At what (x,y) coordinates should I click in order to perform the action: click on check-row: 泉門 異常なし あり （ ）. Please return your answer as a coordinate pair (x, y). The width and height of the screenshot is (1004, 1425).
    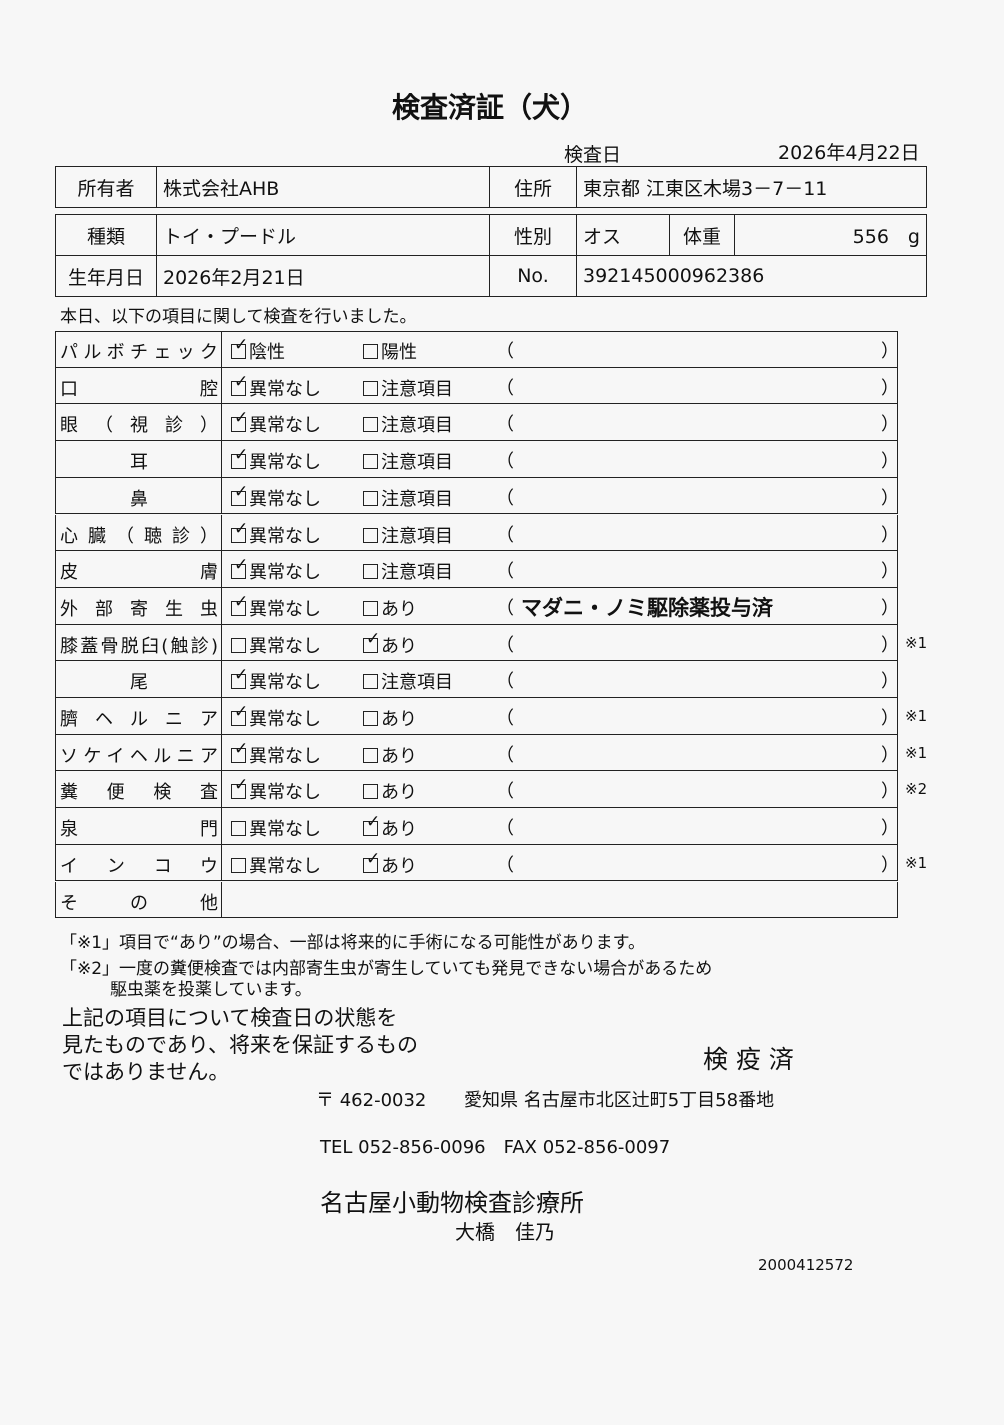
    Looking at the image, I should click on (477, 826).